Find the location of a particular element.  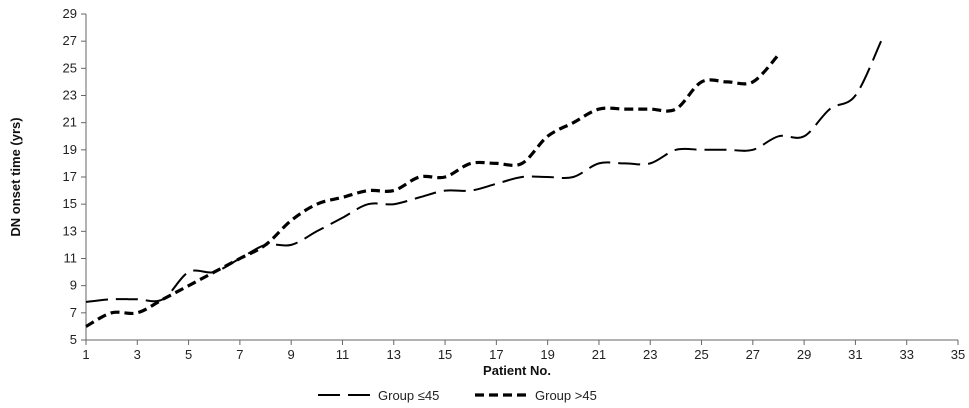

x-tick-label: 7 is located at coordinates (239, 354).